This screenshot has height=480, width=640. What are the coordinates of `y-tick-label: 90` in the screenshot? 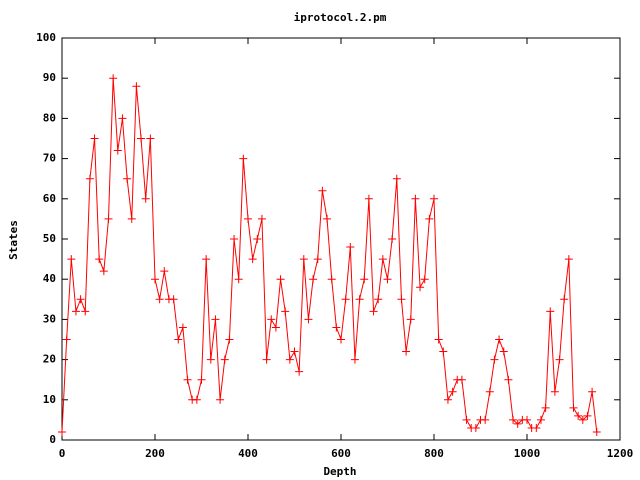 It's located at (49, 77).